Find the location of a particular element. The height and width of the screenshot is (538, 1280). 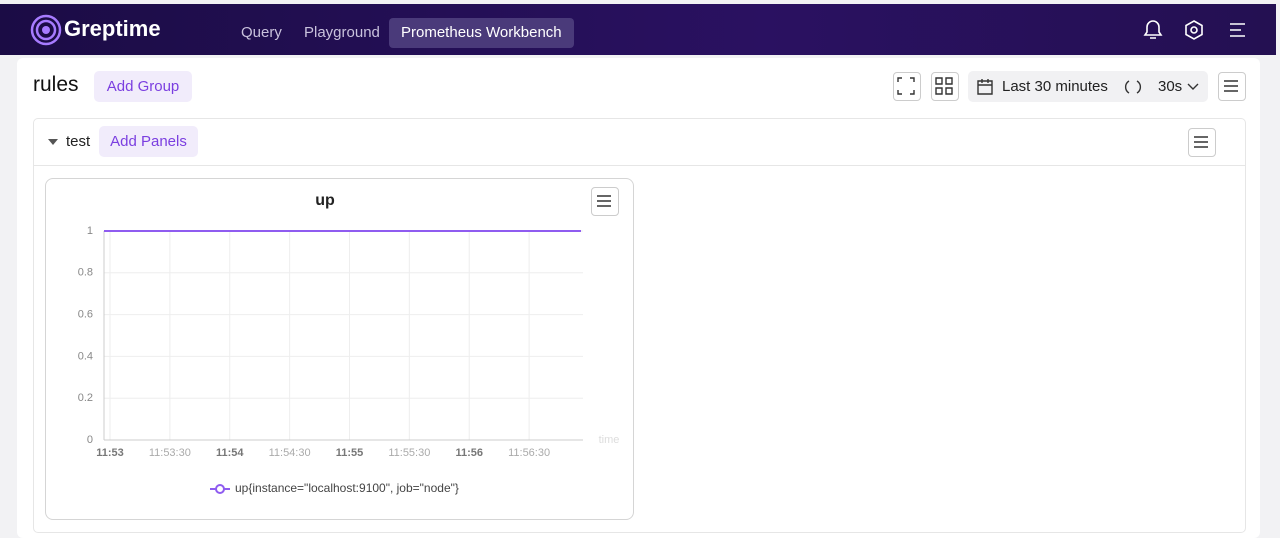

fullscreen-button is located at coordinates (907, 86).